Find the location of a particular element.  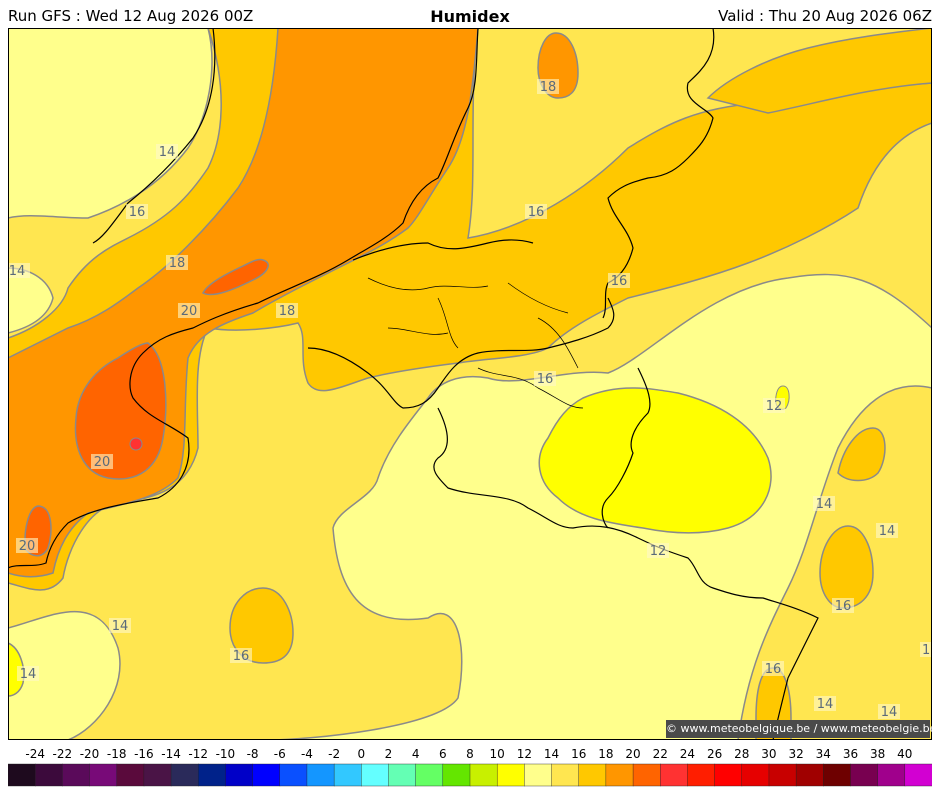

field-10-12-east is located at coordinates (655, 460).